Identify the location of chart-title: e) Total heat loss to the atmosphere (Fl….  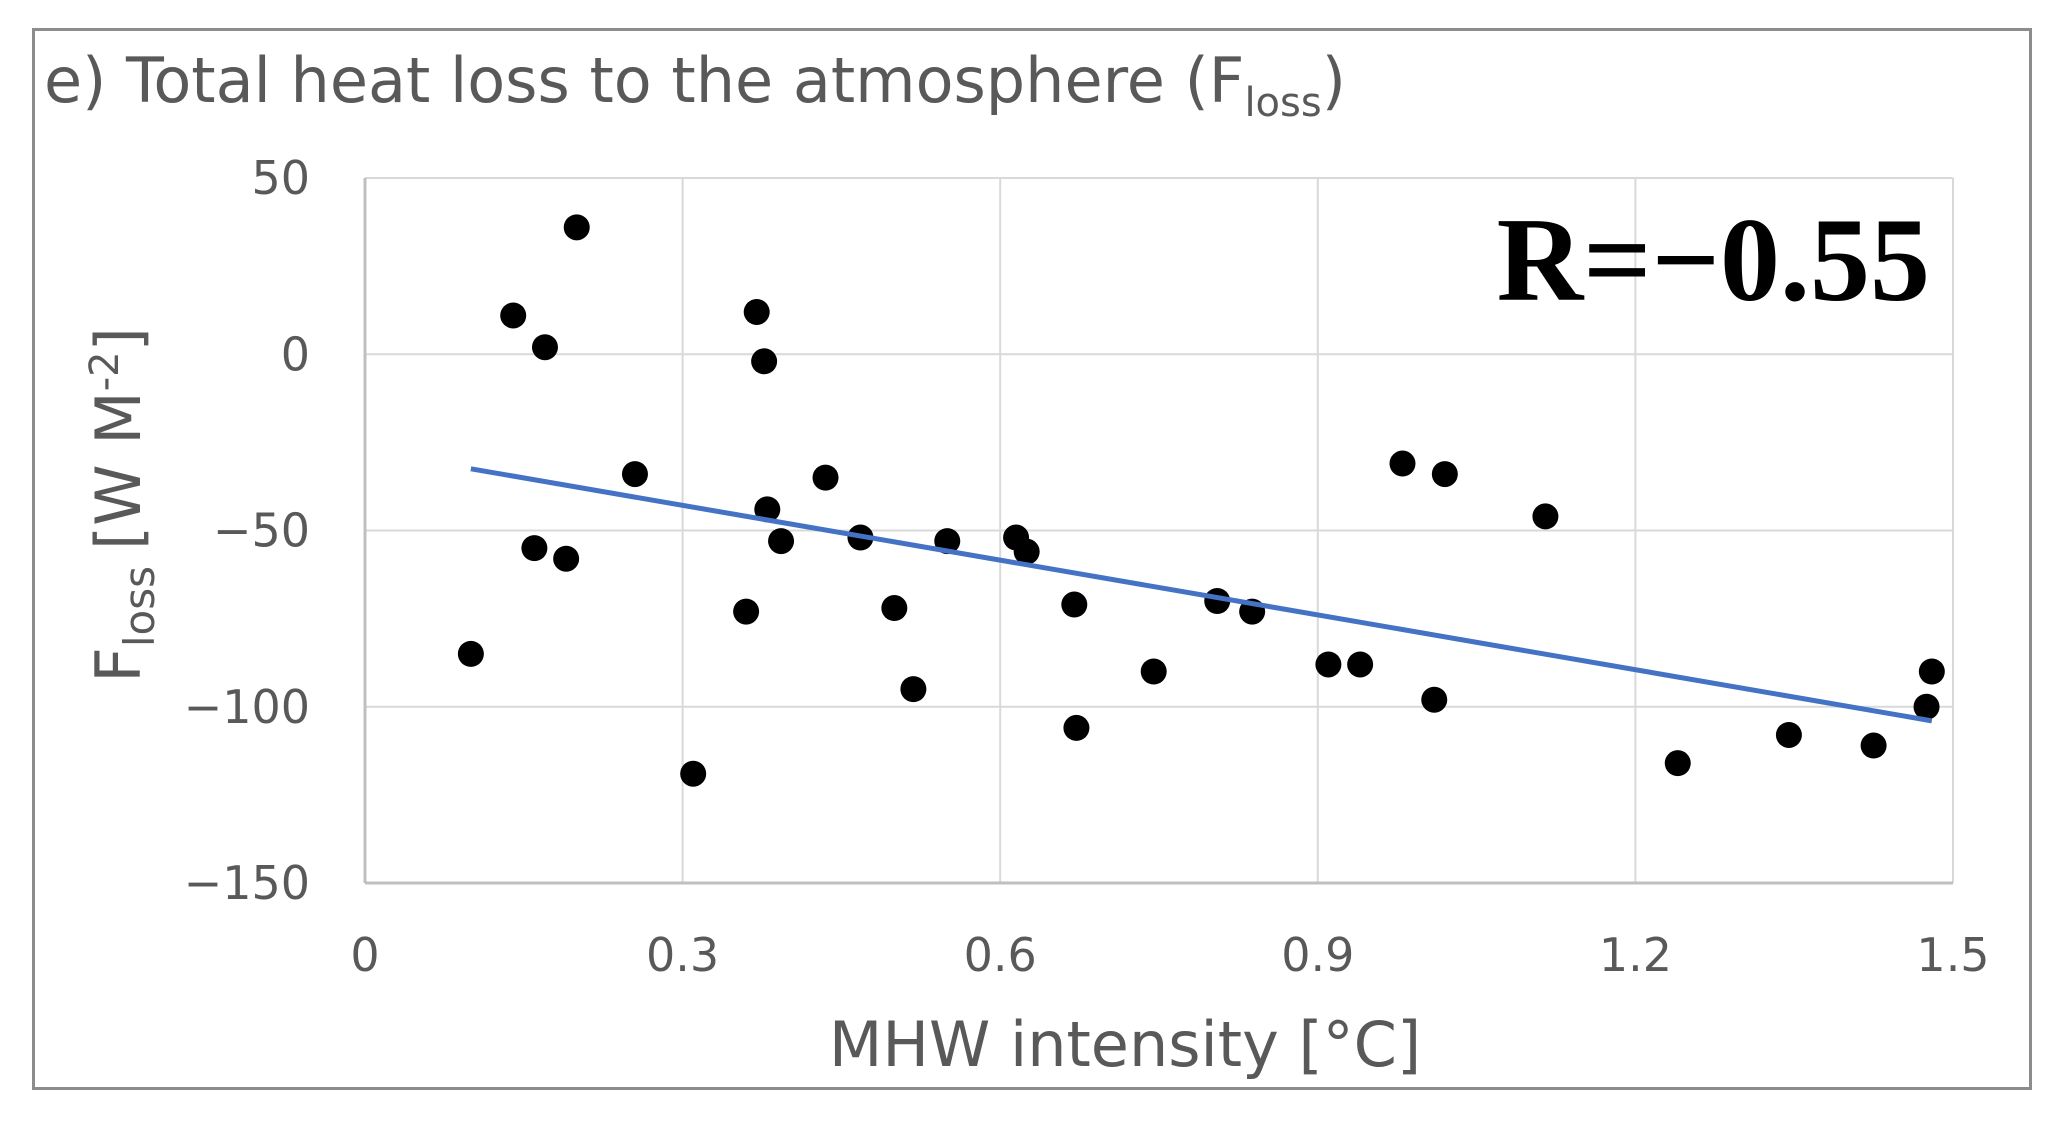
(695, 88).